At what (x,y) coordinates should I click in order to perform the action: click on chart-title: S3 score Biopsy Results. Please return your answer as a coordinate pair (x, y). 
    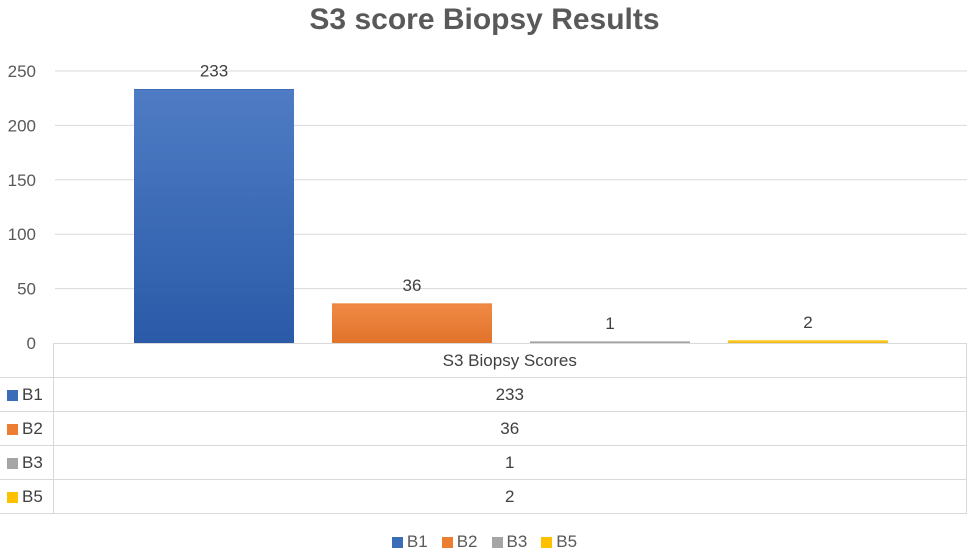
    Looking at the image, I should click on (484, 19).